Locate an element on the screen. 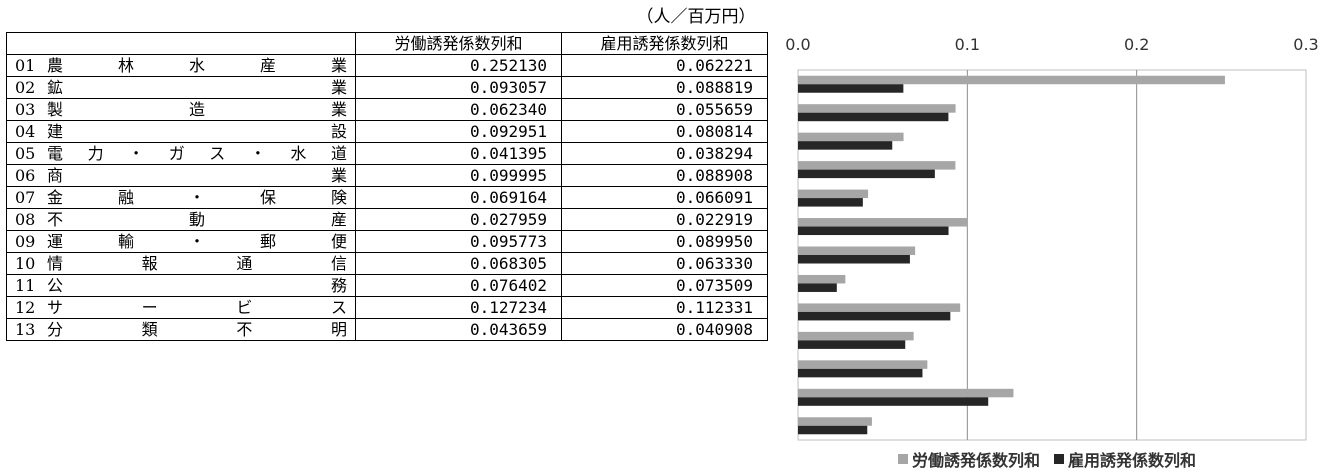 The height and width of the screenshot is (474, 1330). industry-code: 04 is located at coordinates (25, 131).